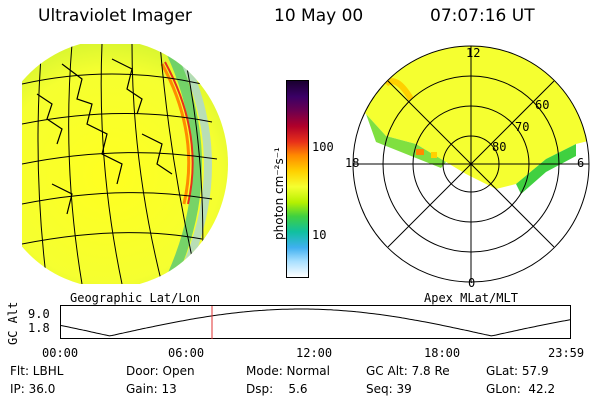 The image size is (600, 400). I want to click on geographic-label: Geographic Lat/Lon, so click(135, 298).